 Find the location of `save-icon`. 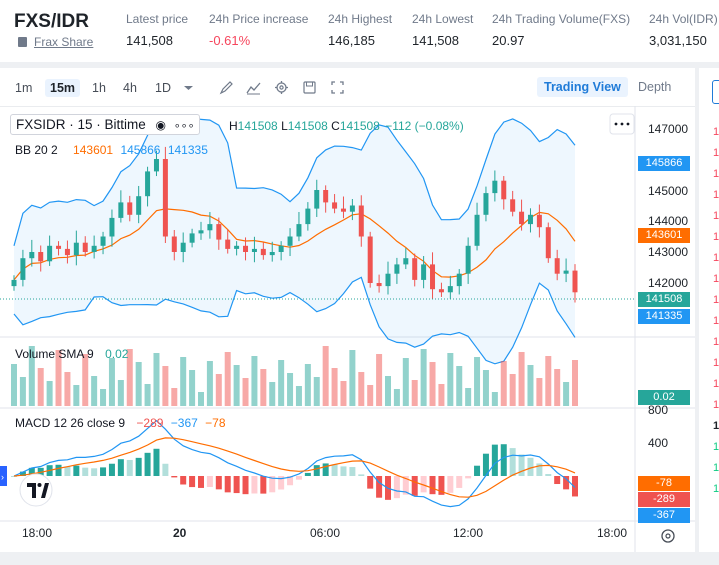

save-icon is located at coordinates (309, 87).